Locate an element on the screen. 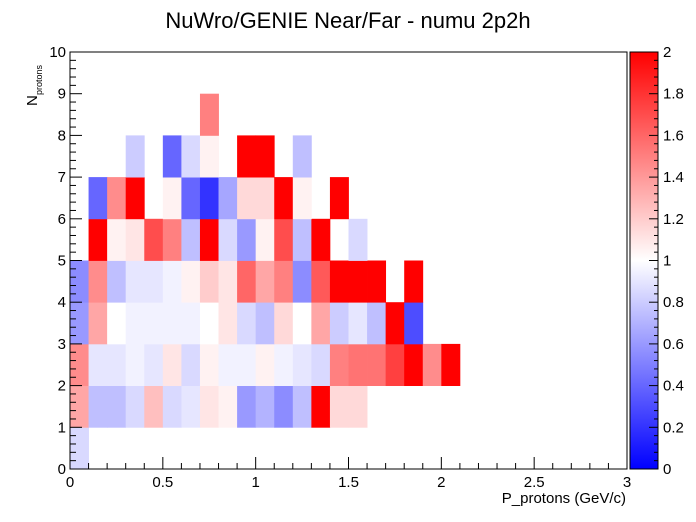  y-tick-label: 2 is located at coordinates (62, 386).